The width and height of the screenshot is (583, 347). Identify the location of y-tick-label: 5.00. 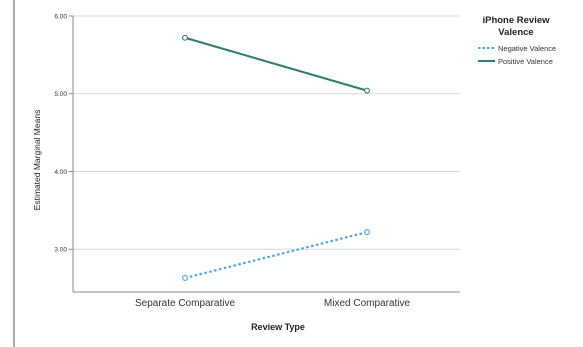
(60, 94).